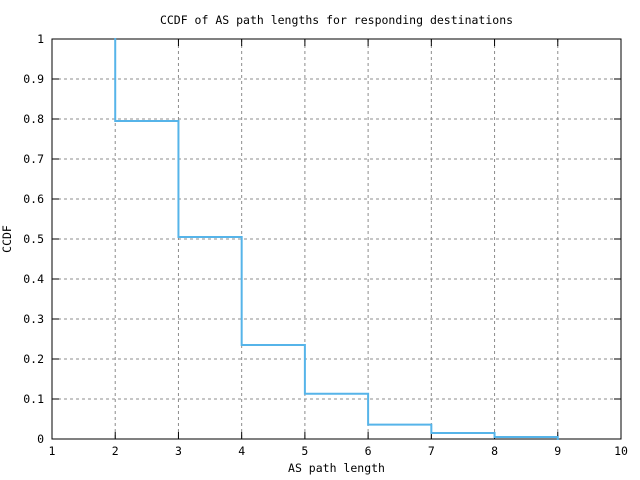 The image size is (640, 480). Describe the element at coordinates (33, 319) in the screenshot. I see `y-tick-label: 0.3` at that location.